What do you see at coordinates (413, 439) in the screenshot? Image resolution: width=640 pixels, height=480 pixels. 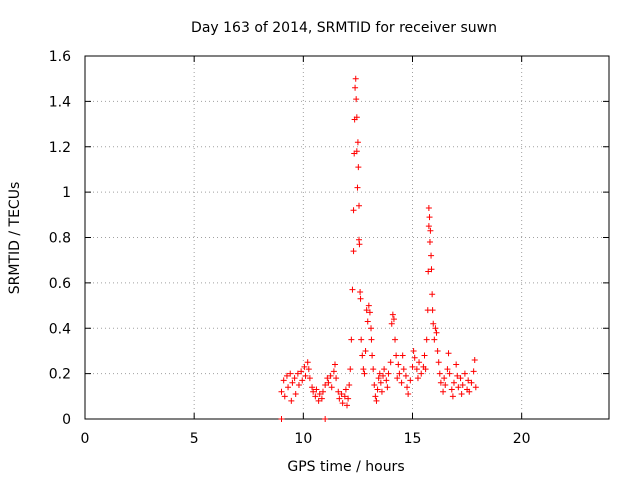 I see `x-tick-label: 15` at bounding box center [413, 439].